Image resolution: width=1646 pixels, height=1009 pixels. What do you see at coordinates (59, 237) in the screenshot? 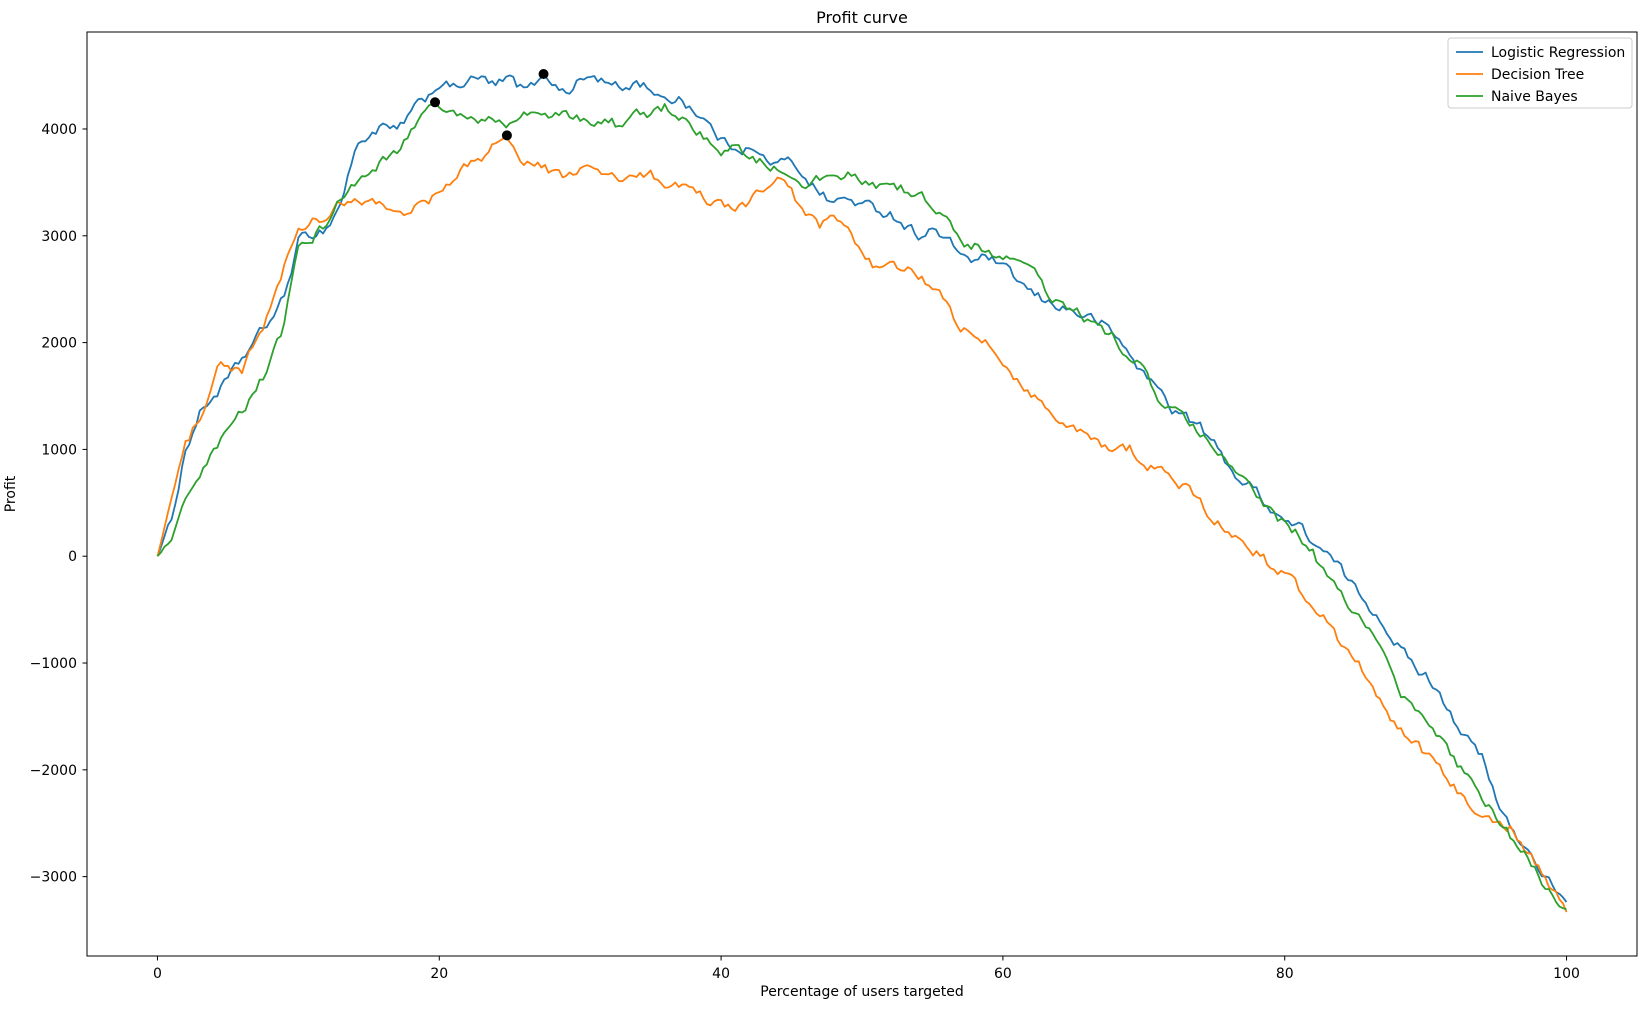
I see `y-tick-label: 3000` at bounding box center [59, 237].